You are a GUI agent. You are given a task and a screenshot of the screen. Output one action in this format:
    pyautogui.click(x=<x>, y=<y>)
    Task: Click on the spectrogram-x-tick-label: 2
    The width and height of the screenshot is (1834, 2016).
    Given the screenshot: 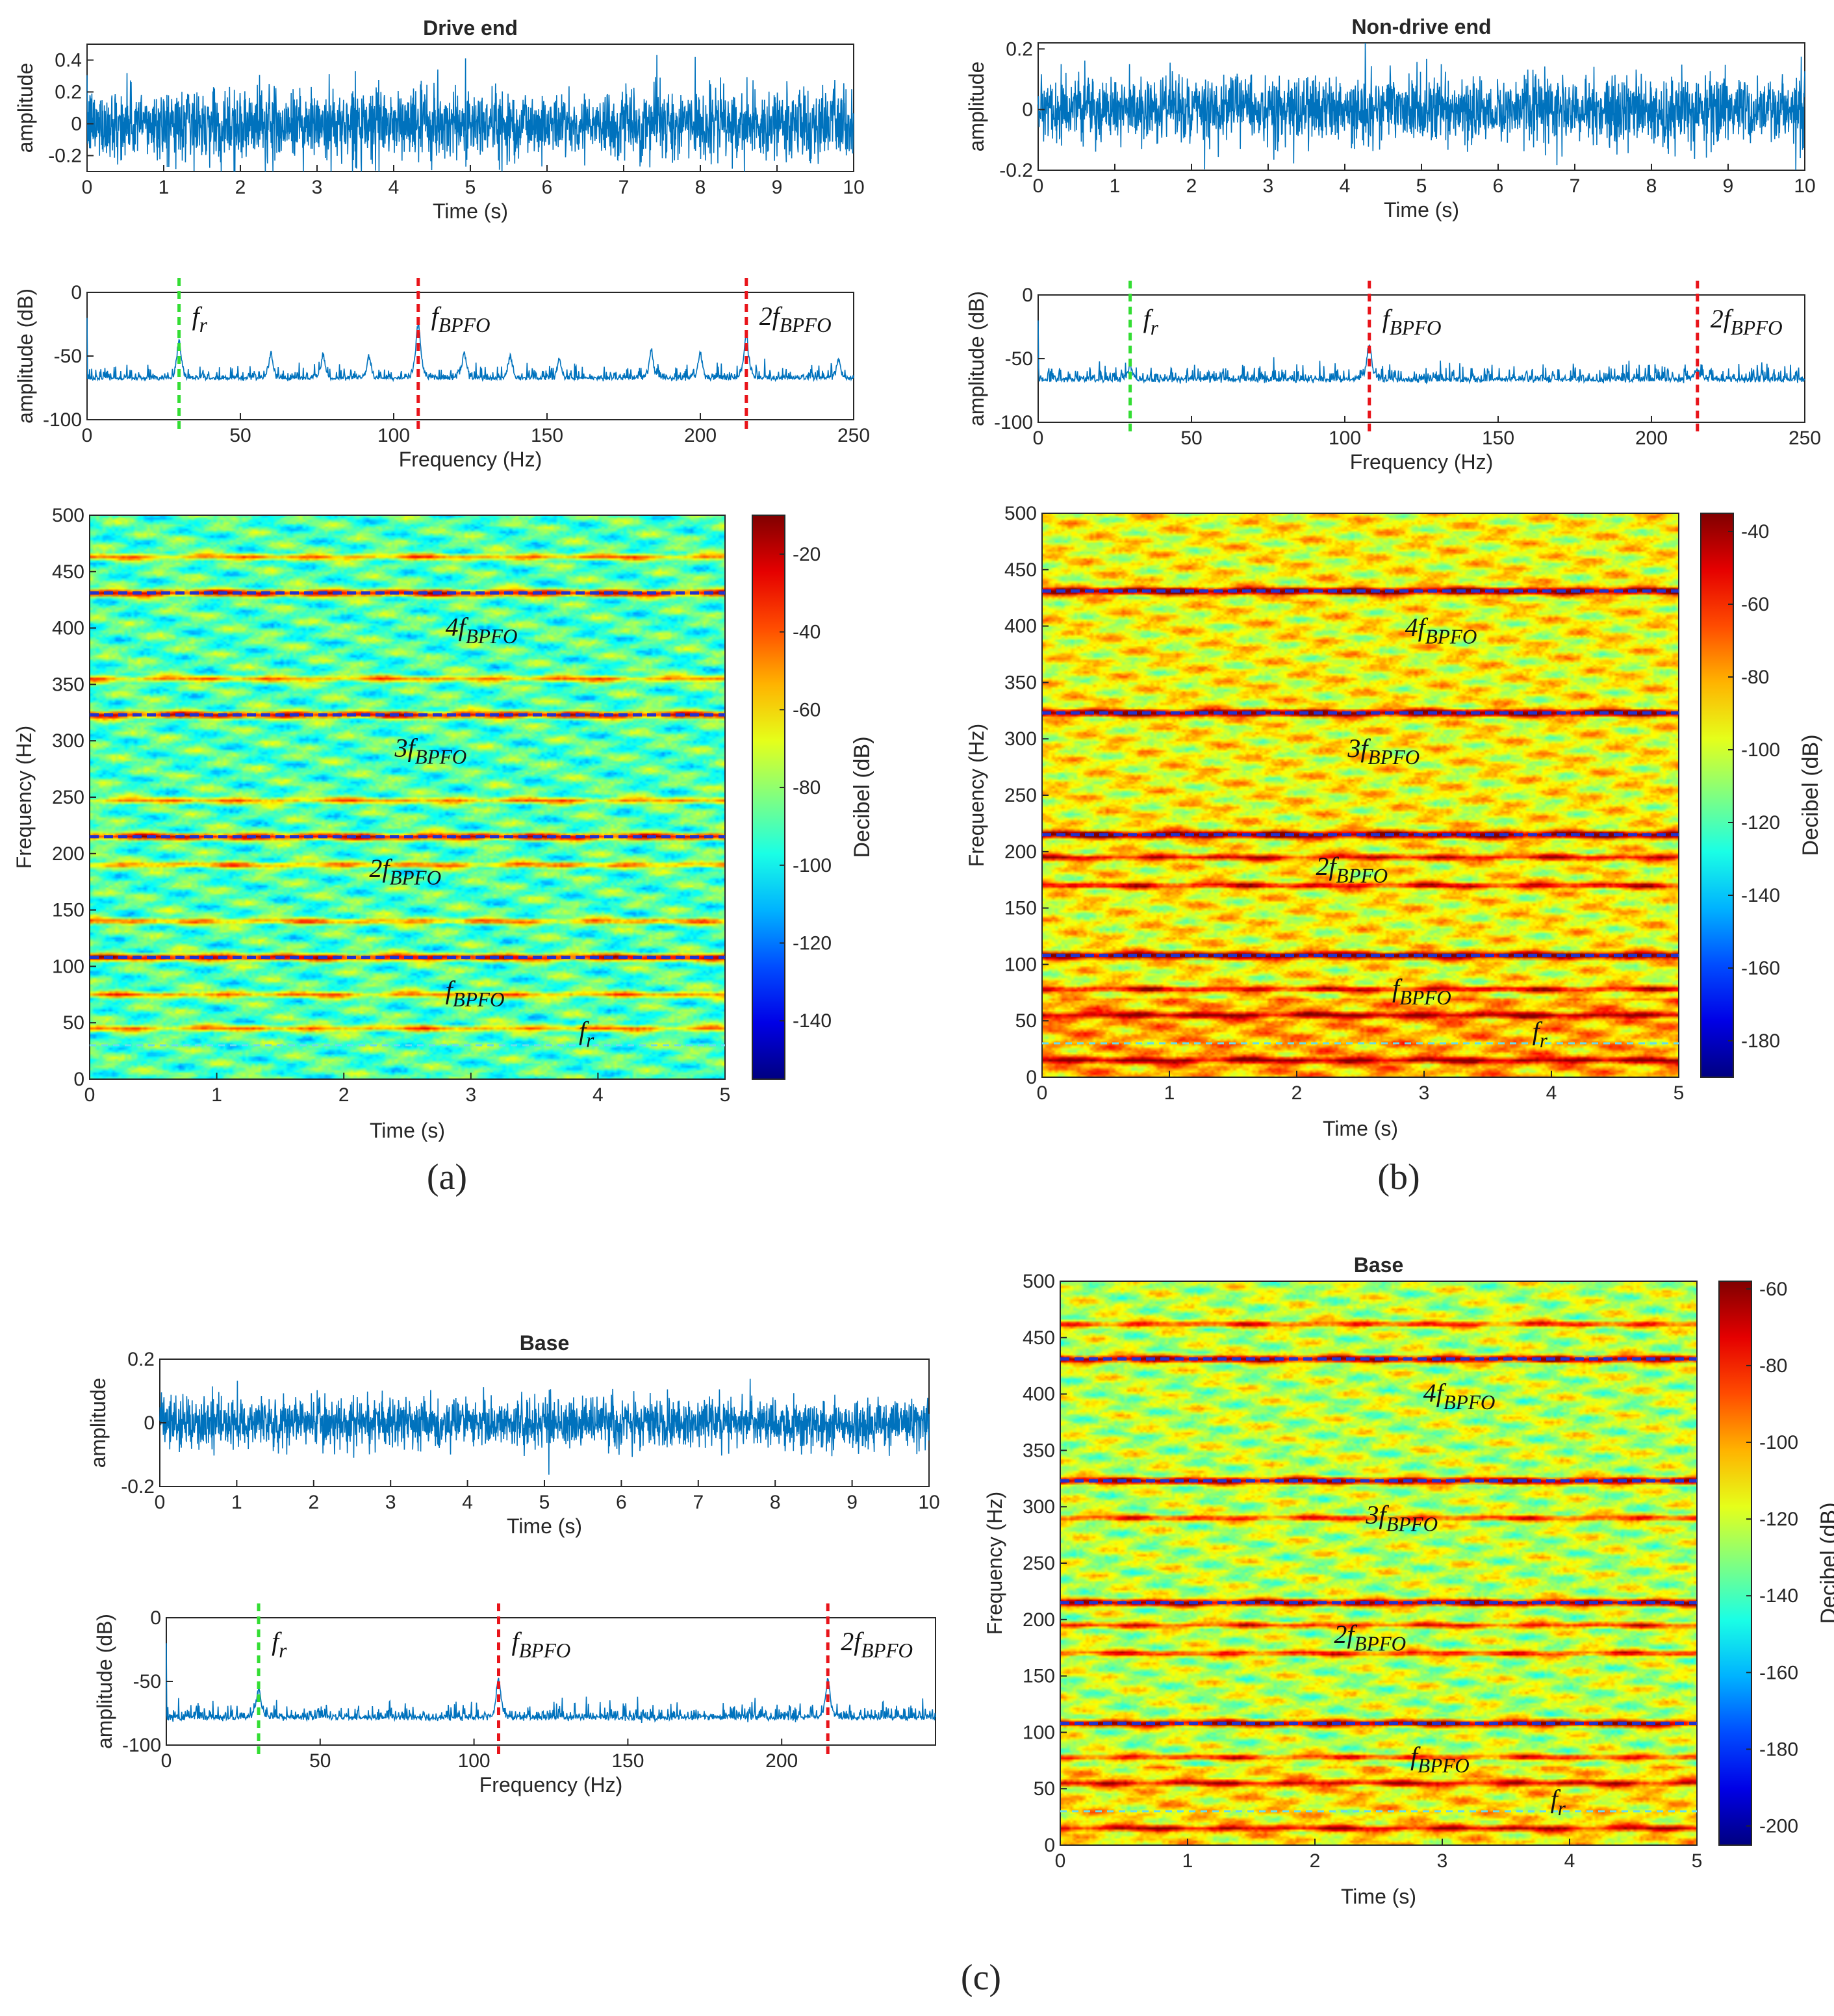 What is the action you would take?
    pyautogui.click(x=1315, y=1861)
    